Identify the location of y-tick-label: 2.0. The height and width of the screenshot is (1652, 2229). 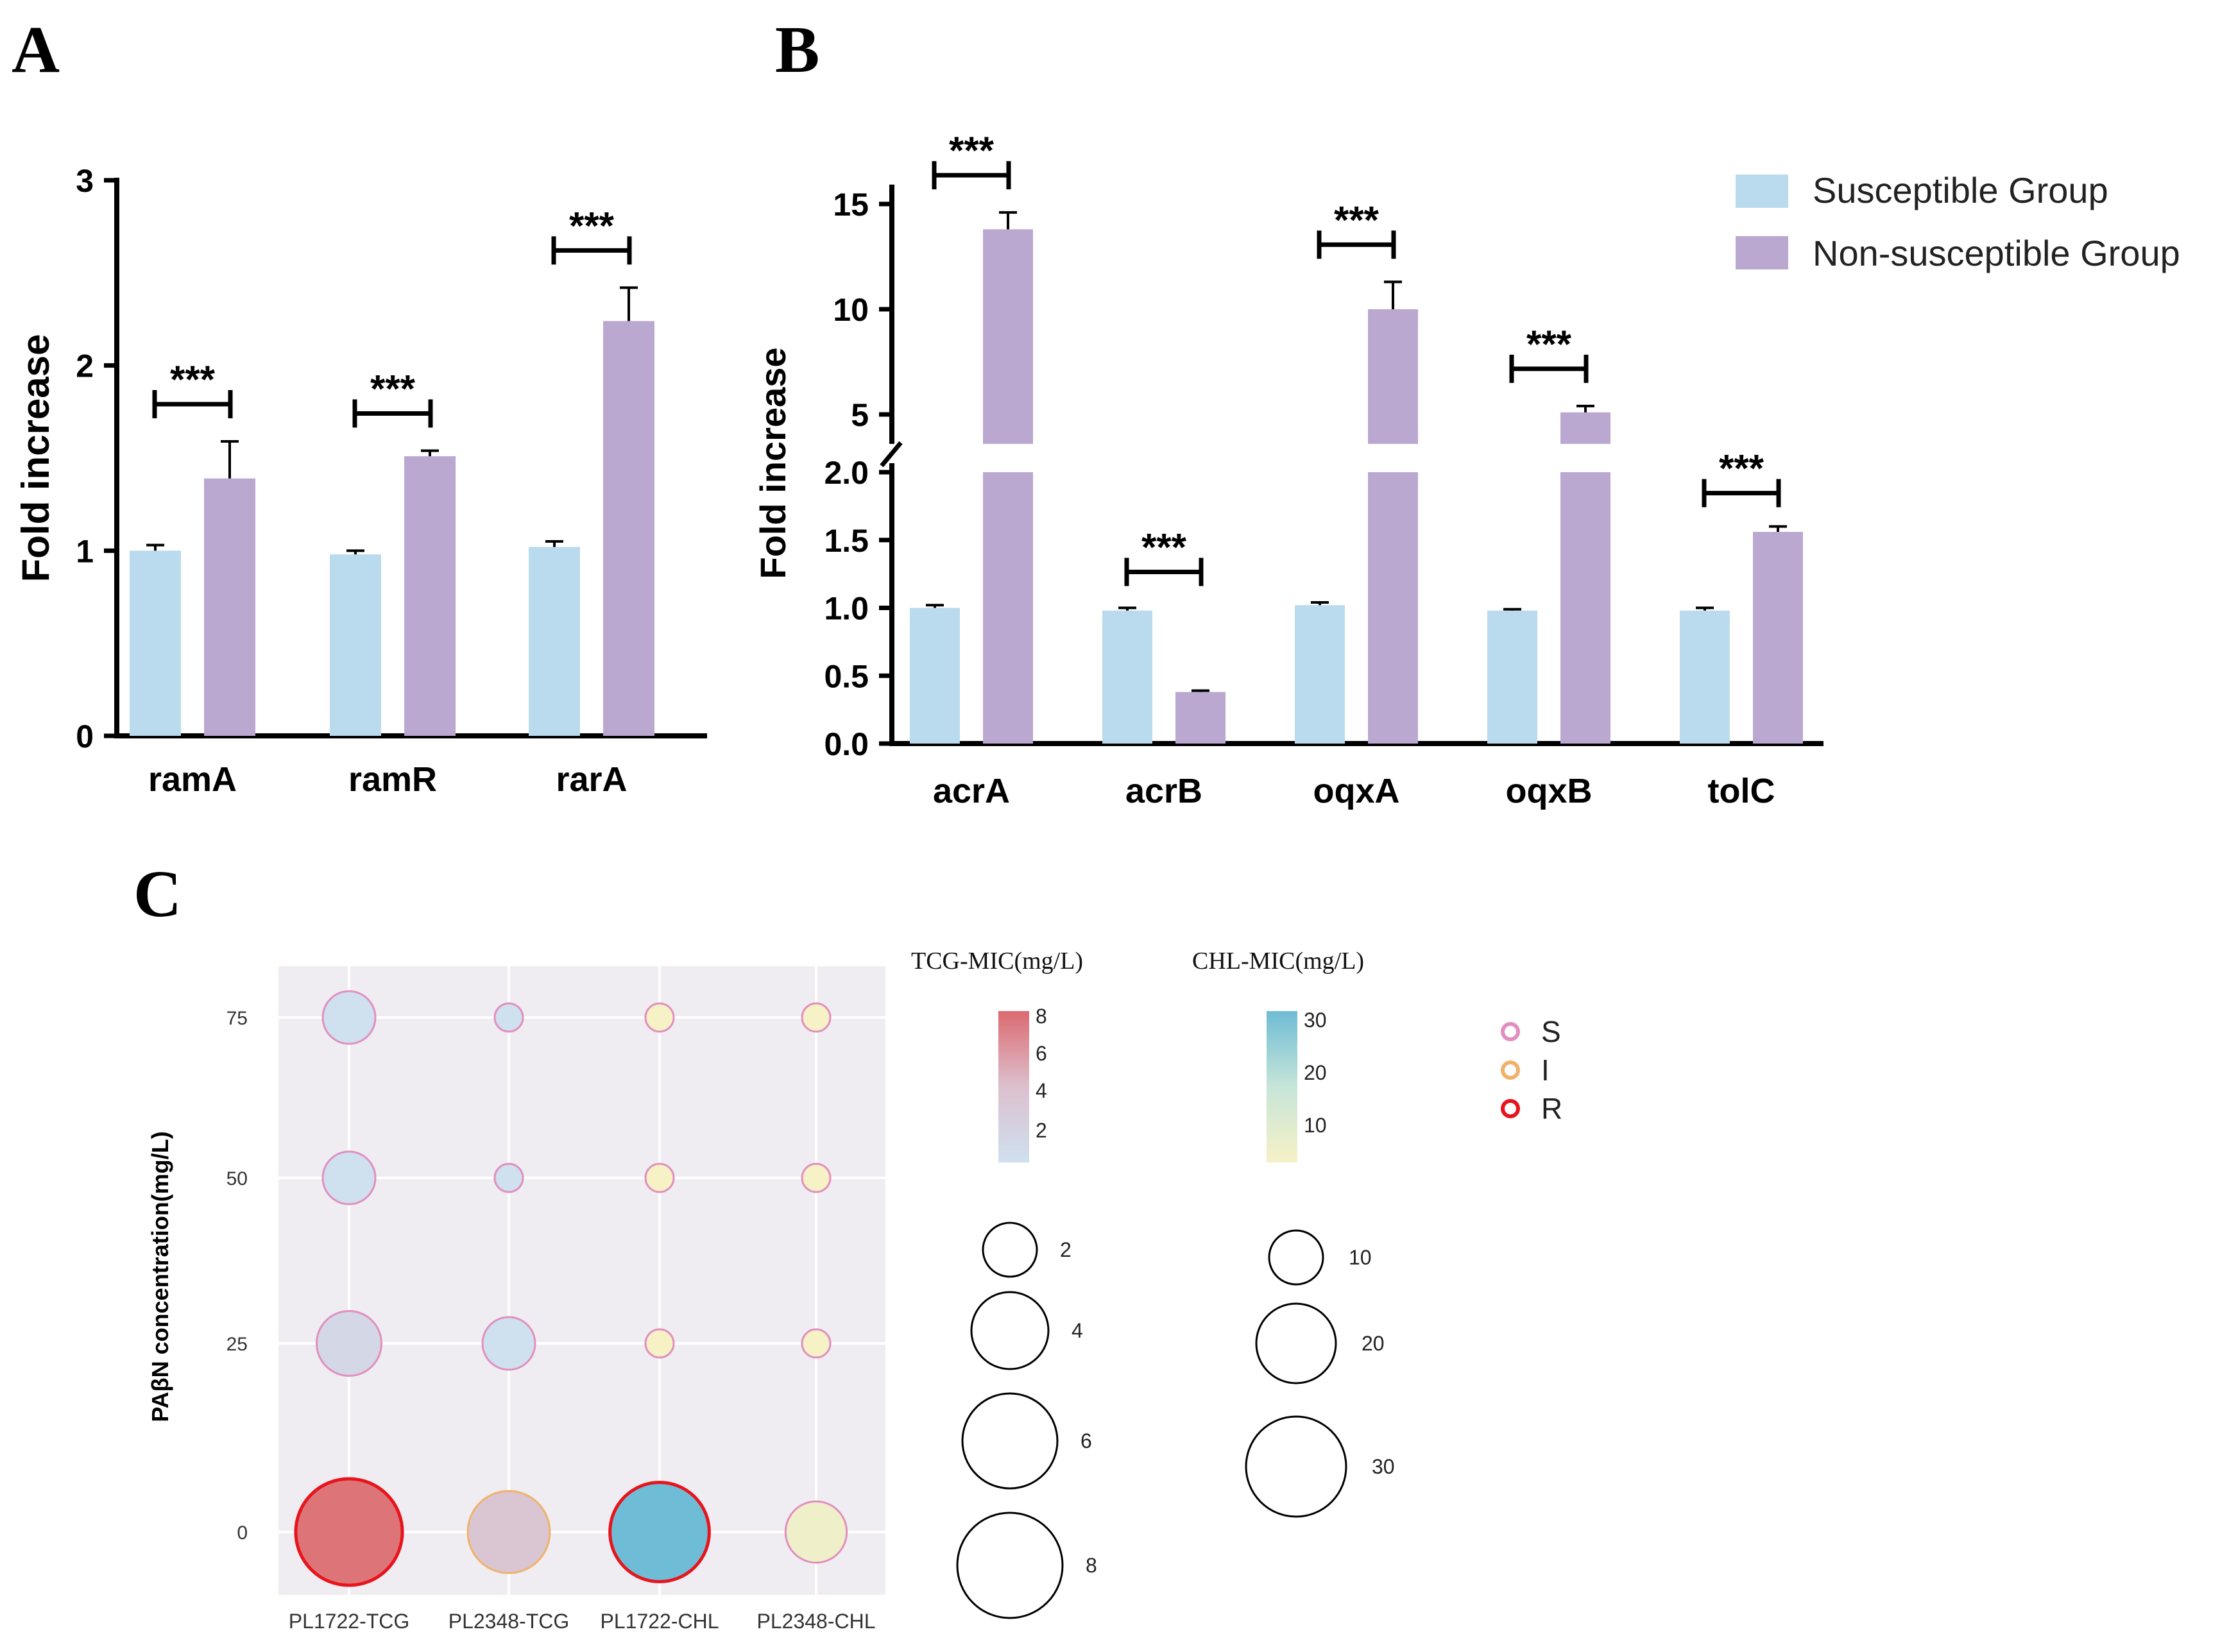
(846, 473).